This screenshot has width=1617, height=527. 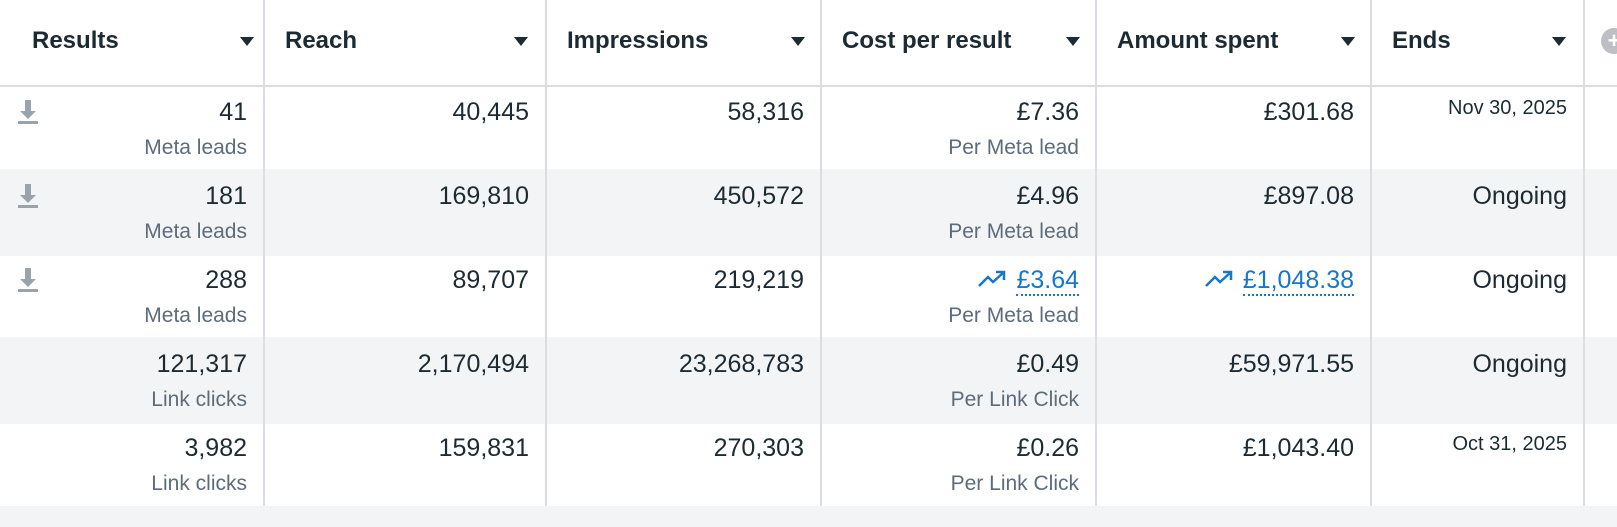 I want to click on cell-cost-per-result: £4.96 Per Meta lead, so click(x=959, y=212).